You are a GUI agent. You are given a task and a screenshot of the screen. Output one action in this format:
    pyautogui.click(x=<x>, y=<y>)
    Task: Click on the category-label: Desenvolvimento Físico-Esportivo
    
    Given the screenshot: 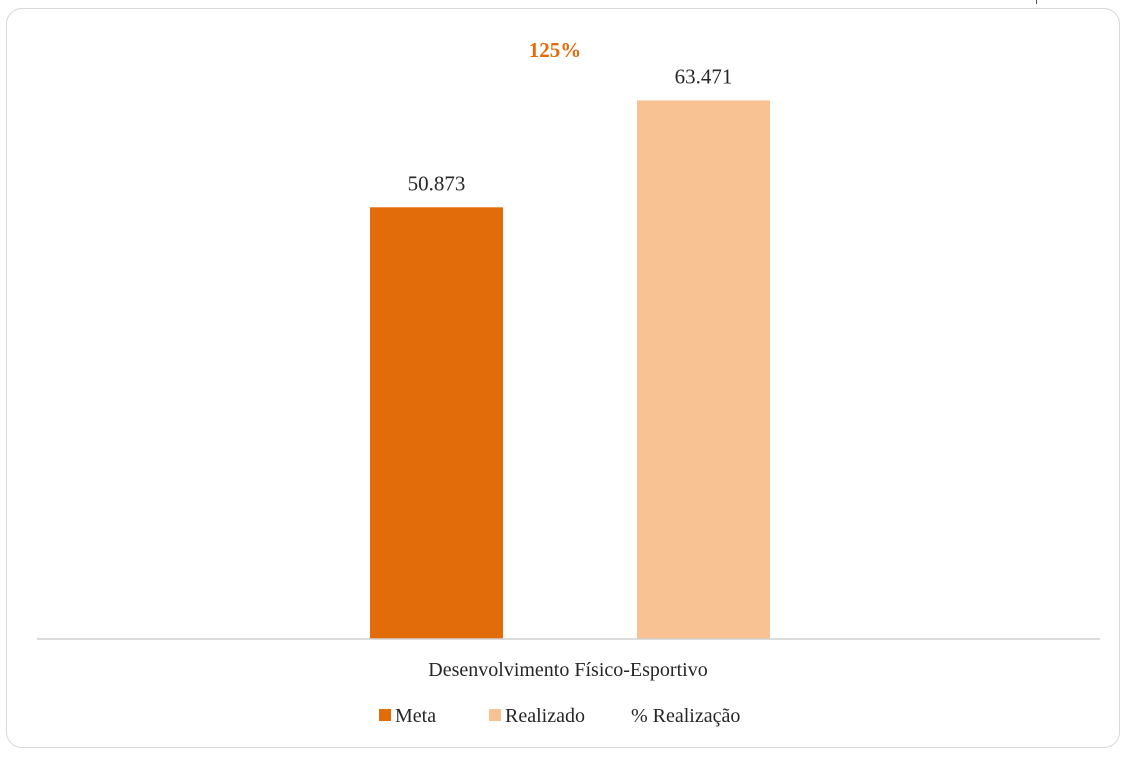 What is the action you would take?
    pyautogui.click(x=567, y=670)
    